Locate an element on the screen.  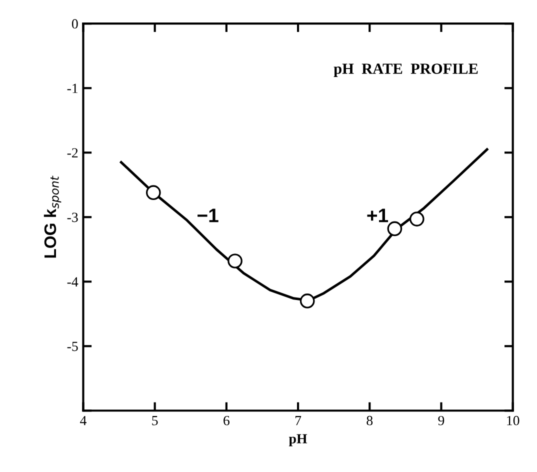
x-tick-label: 5 is located at coordinates (155, 421).